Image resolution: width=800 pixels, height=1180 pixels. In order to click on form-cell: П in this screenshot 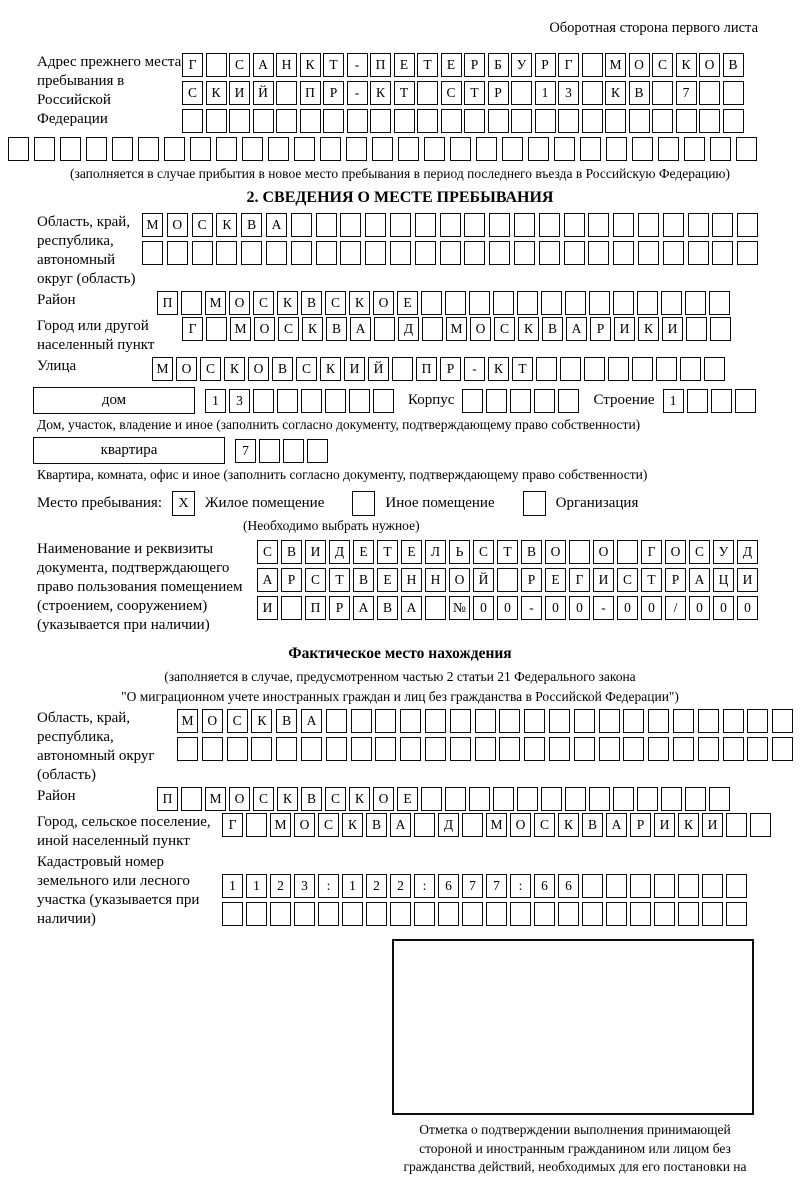, I will do `click(380, 65)`.